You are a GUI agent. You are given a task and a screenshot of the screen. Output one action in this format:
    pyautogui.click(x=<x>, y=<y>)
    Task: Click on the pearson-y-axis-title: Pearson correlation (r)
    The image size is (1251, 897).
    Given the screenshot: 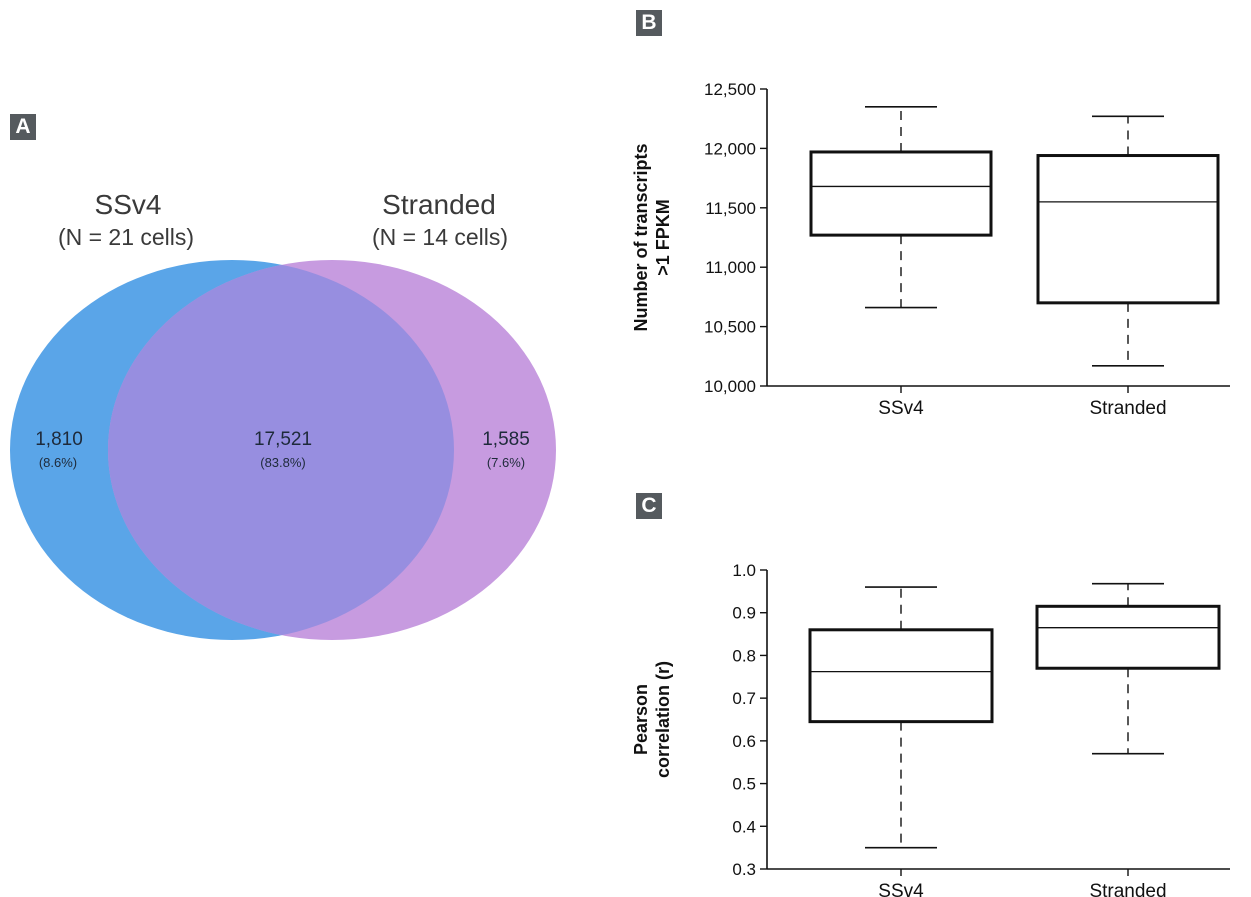 What is the action you would take?
    pyautogui.click(x=652, y=719)
    